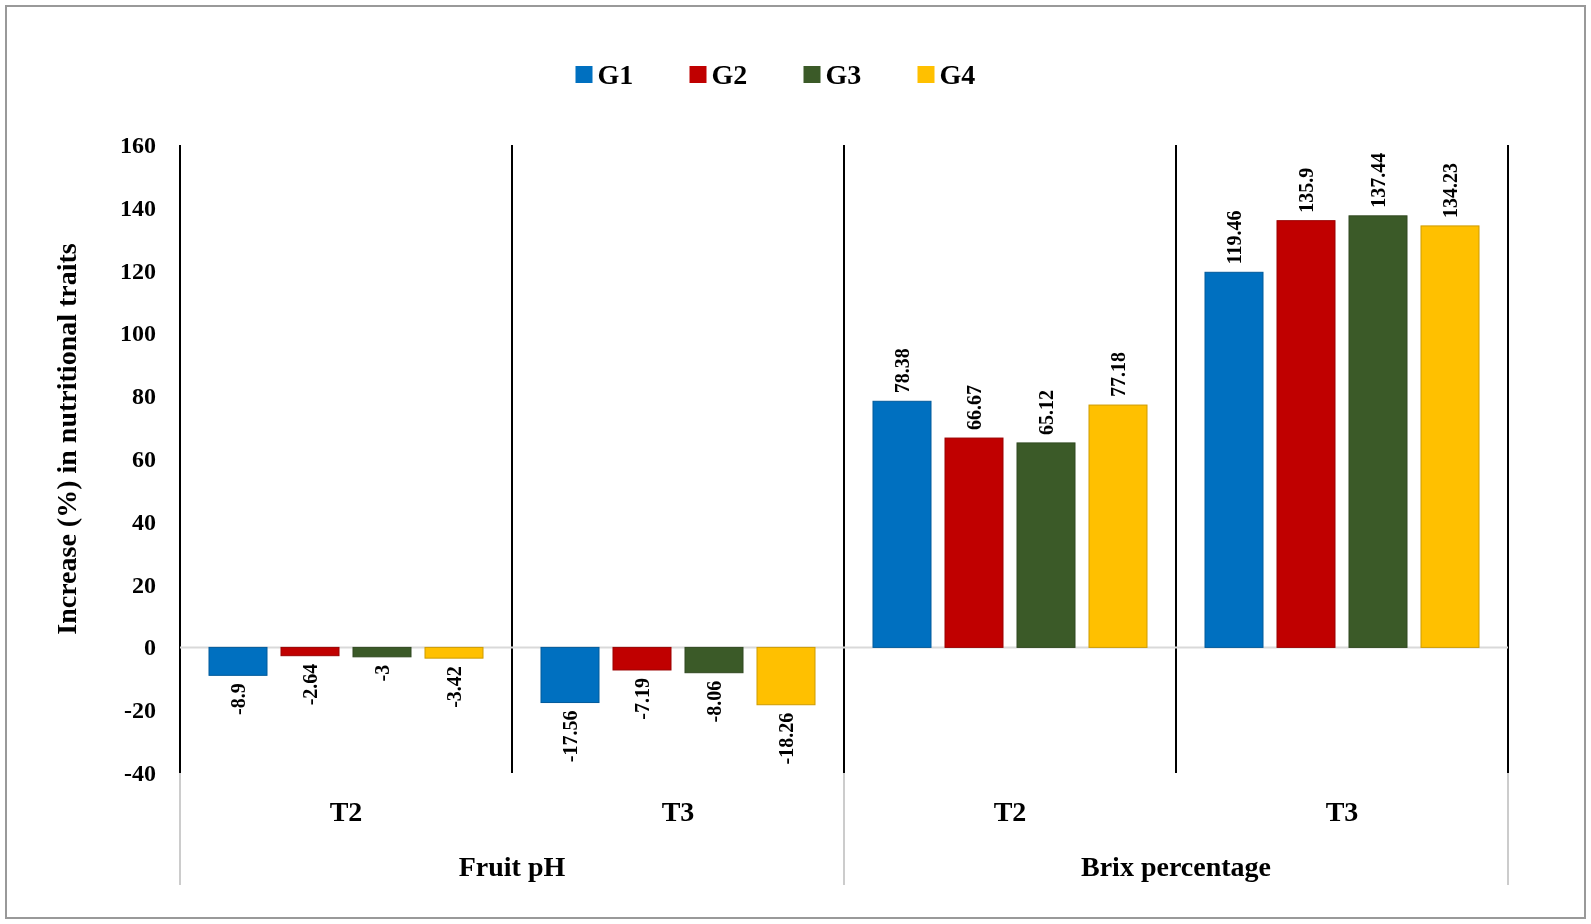  What do you see at coordinates (1378, 180) in the screenshot?
I see `data-label: 137.44` at bounding box center [1378, 180].